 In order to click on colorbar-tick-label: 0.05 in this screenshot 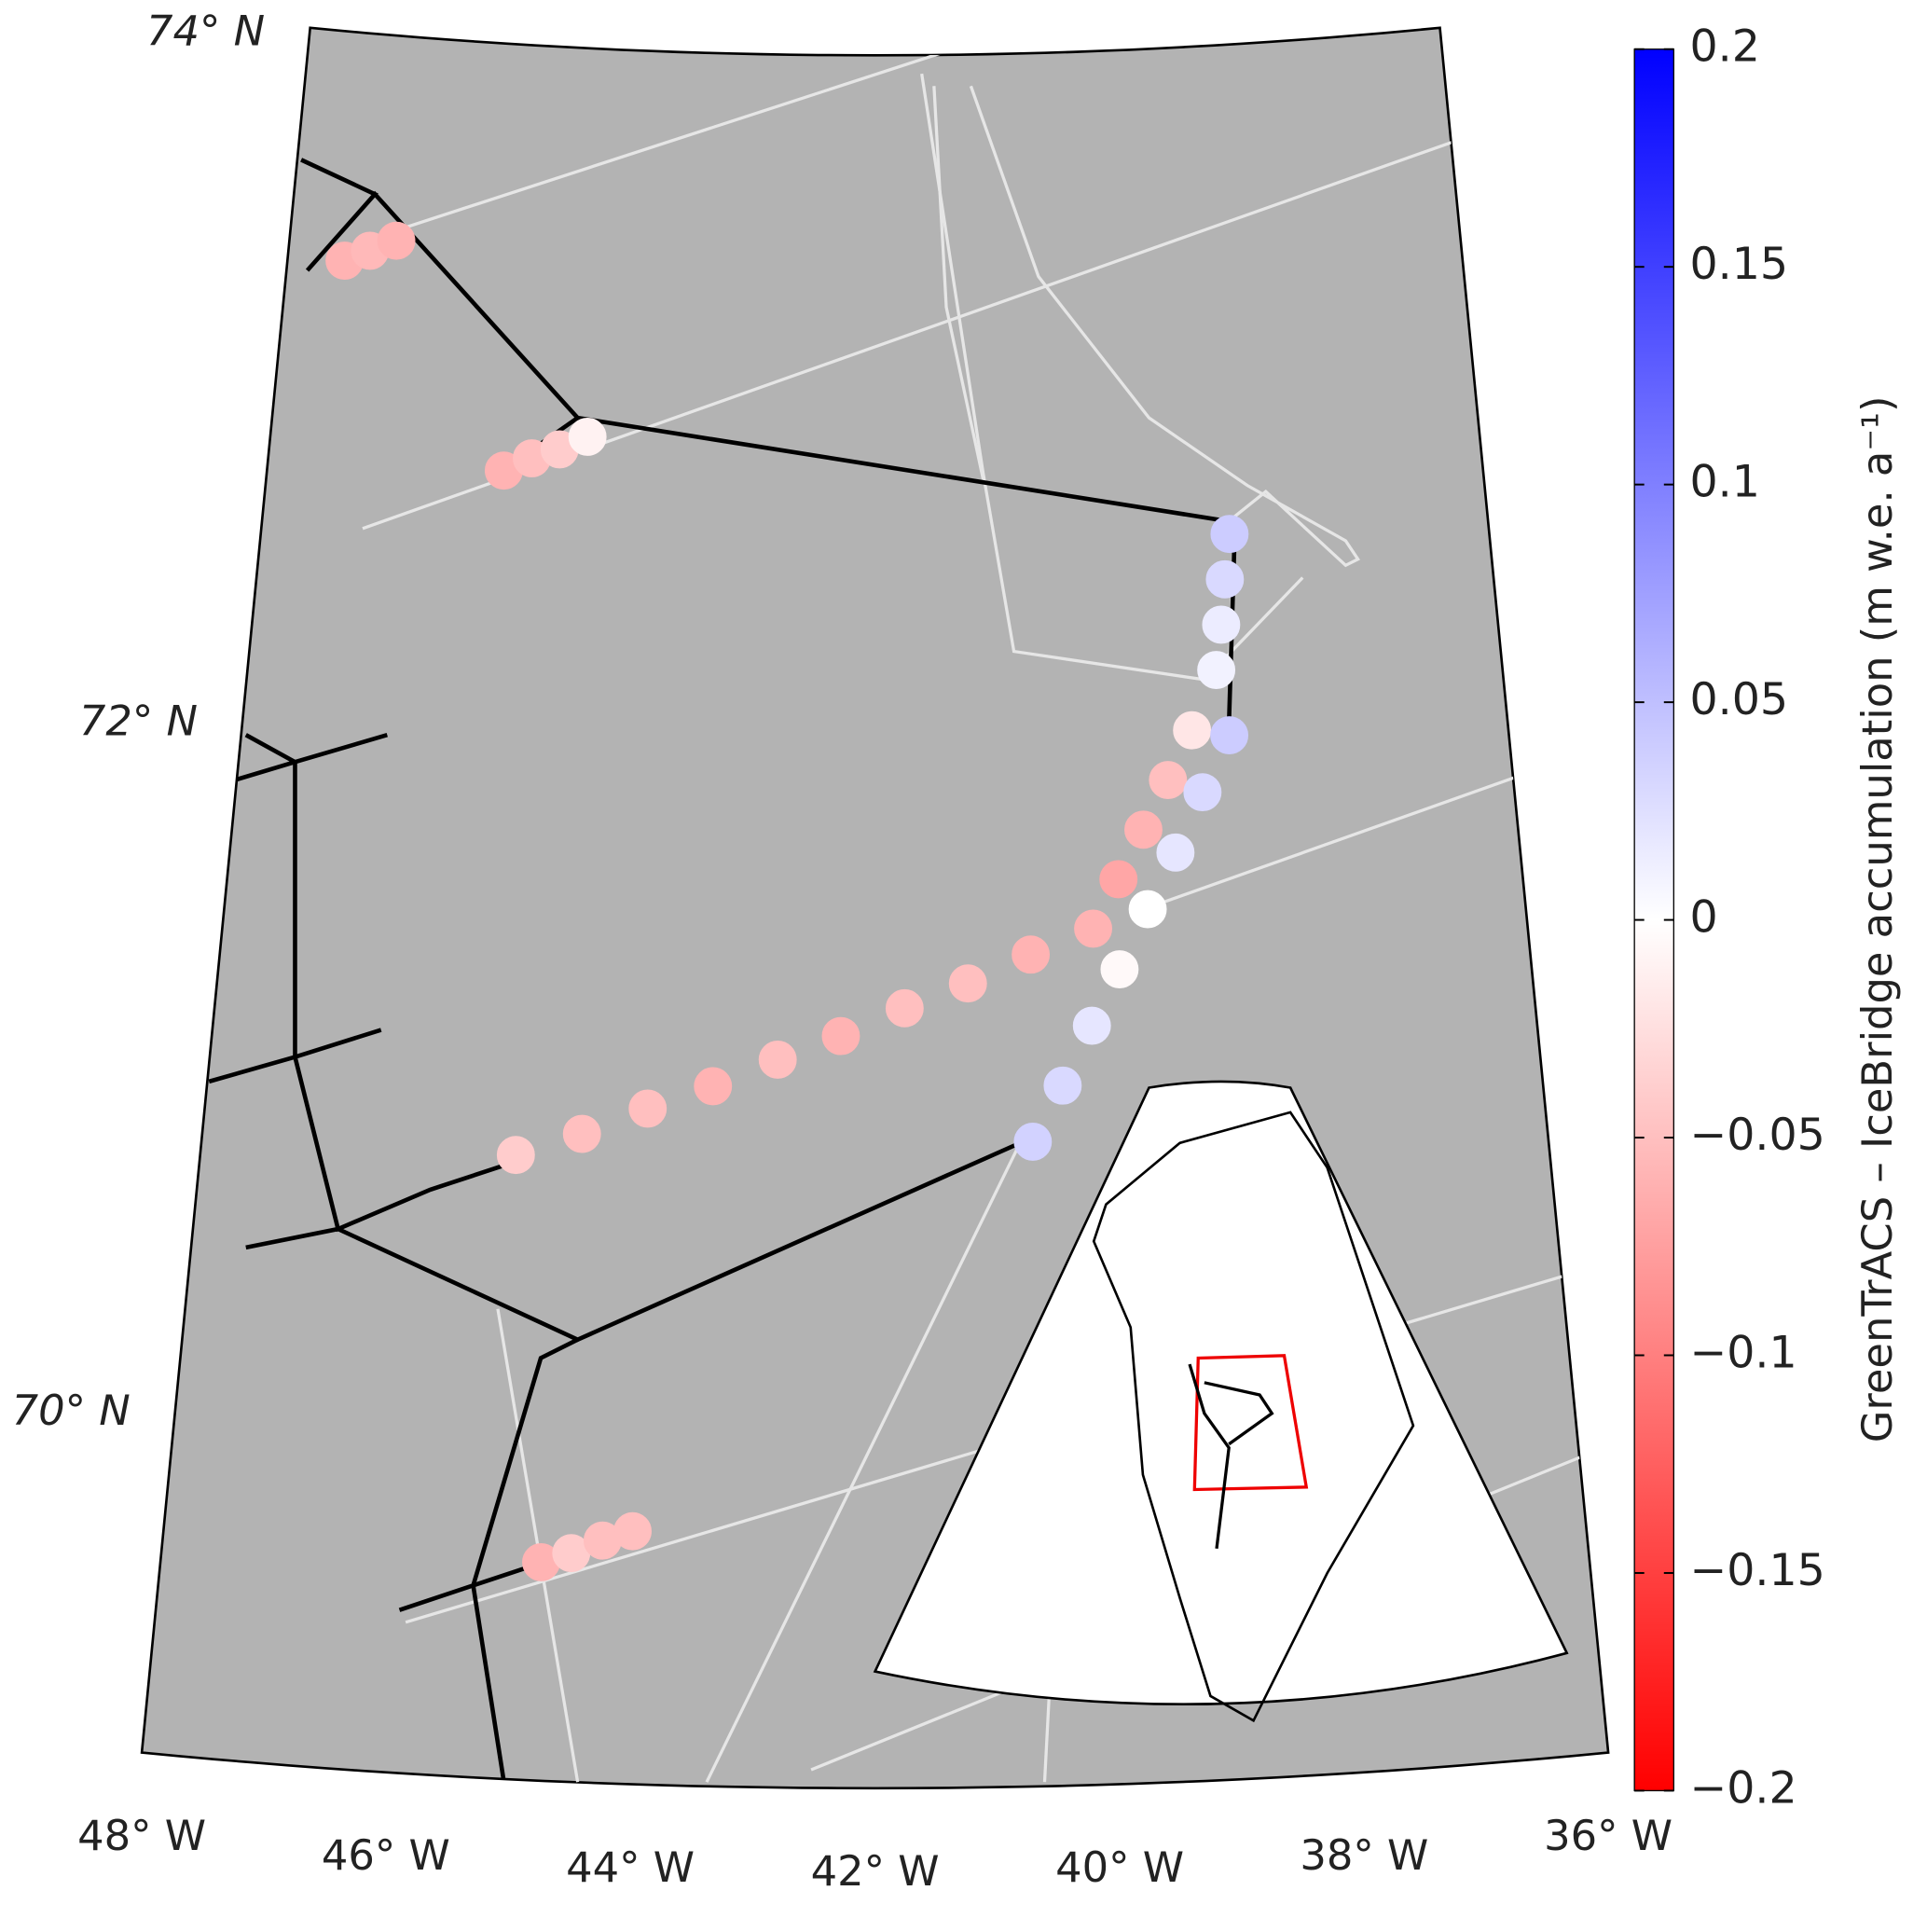, I will do `click(1738, 700)`.